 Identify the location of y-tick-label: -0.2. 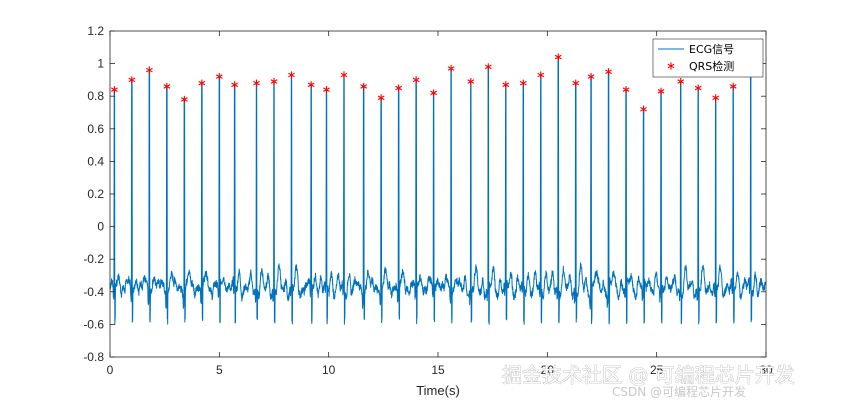
(93, 259).